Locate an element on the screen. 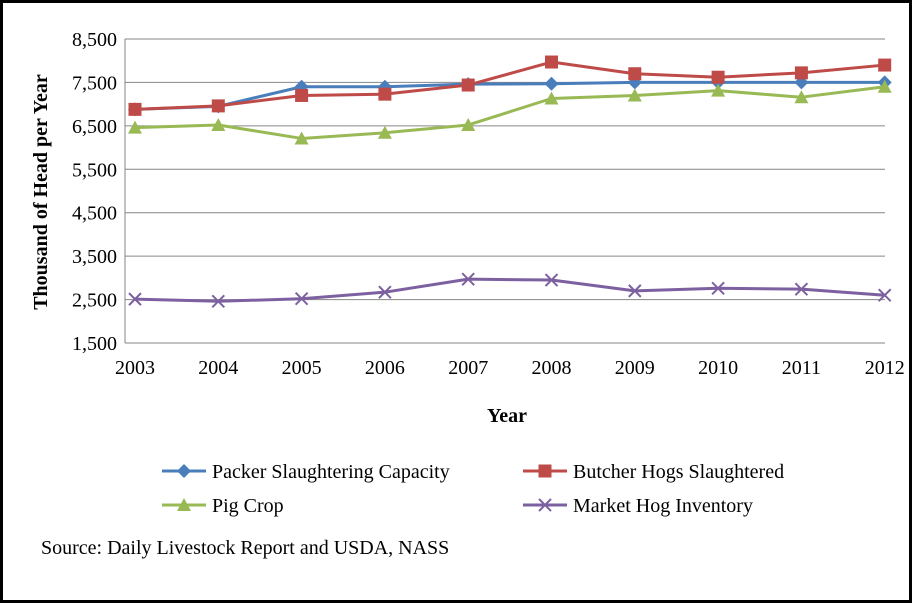  legend-item: Butcher Hogs Slaughtered is located at coordinates (653, 472).